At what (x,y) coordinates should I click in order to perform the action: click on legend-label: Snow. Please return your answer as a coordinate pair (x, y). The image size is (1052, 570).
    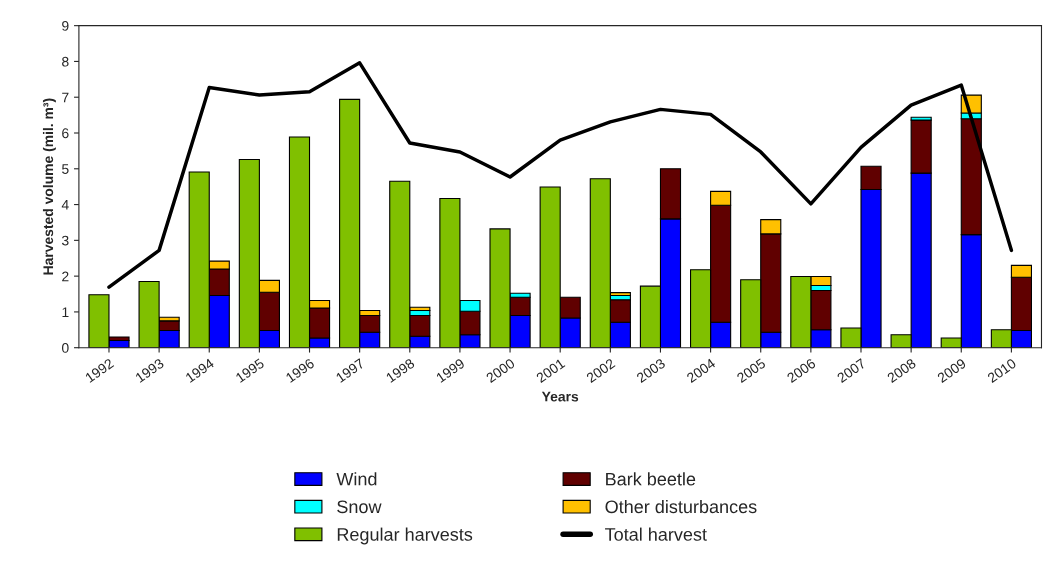
    Looking at the image, I should click on (359, 507).